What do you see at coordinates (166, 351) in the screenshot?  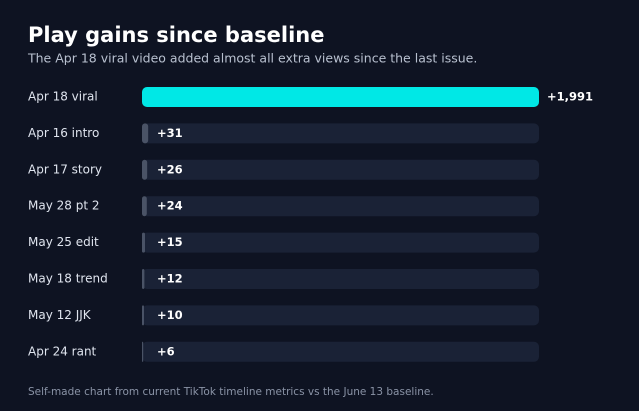 I see `value-label: +6` at bounding box center [166, 351].